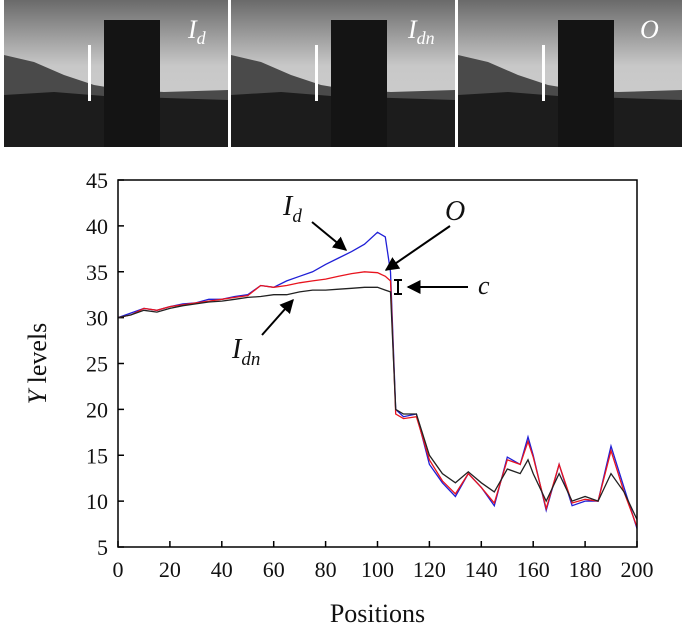  Describe the element at coordinates (533, 569) in the screenshot. I see `x-tick-label: 160` at that location.